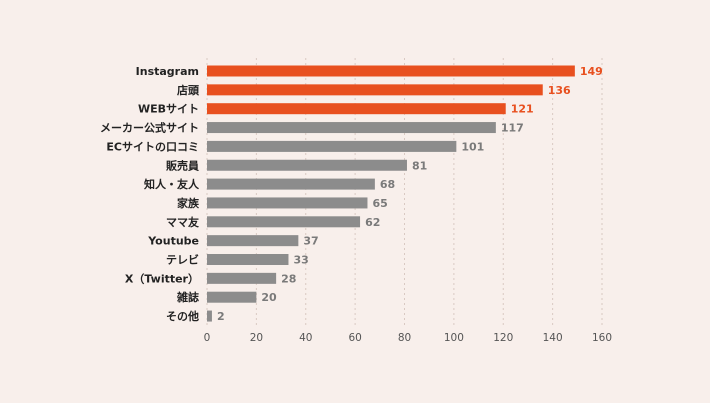  I want to click on category-label: Youtube, so click(173, 241).